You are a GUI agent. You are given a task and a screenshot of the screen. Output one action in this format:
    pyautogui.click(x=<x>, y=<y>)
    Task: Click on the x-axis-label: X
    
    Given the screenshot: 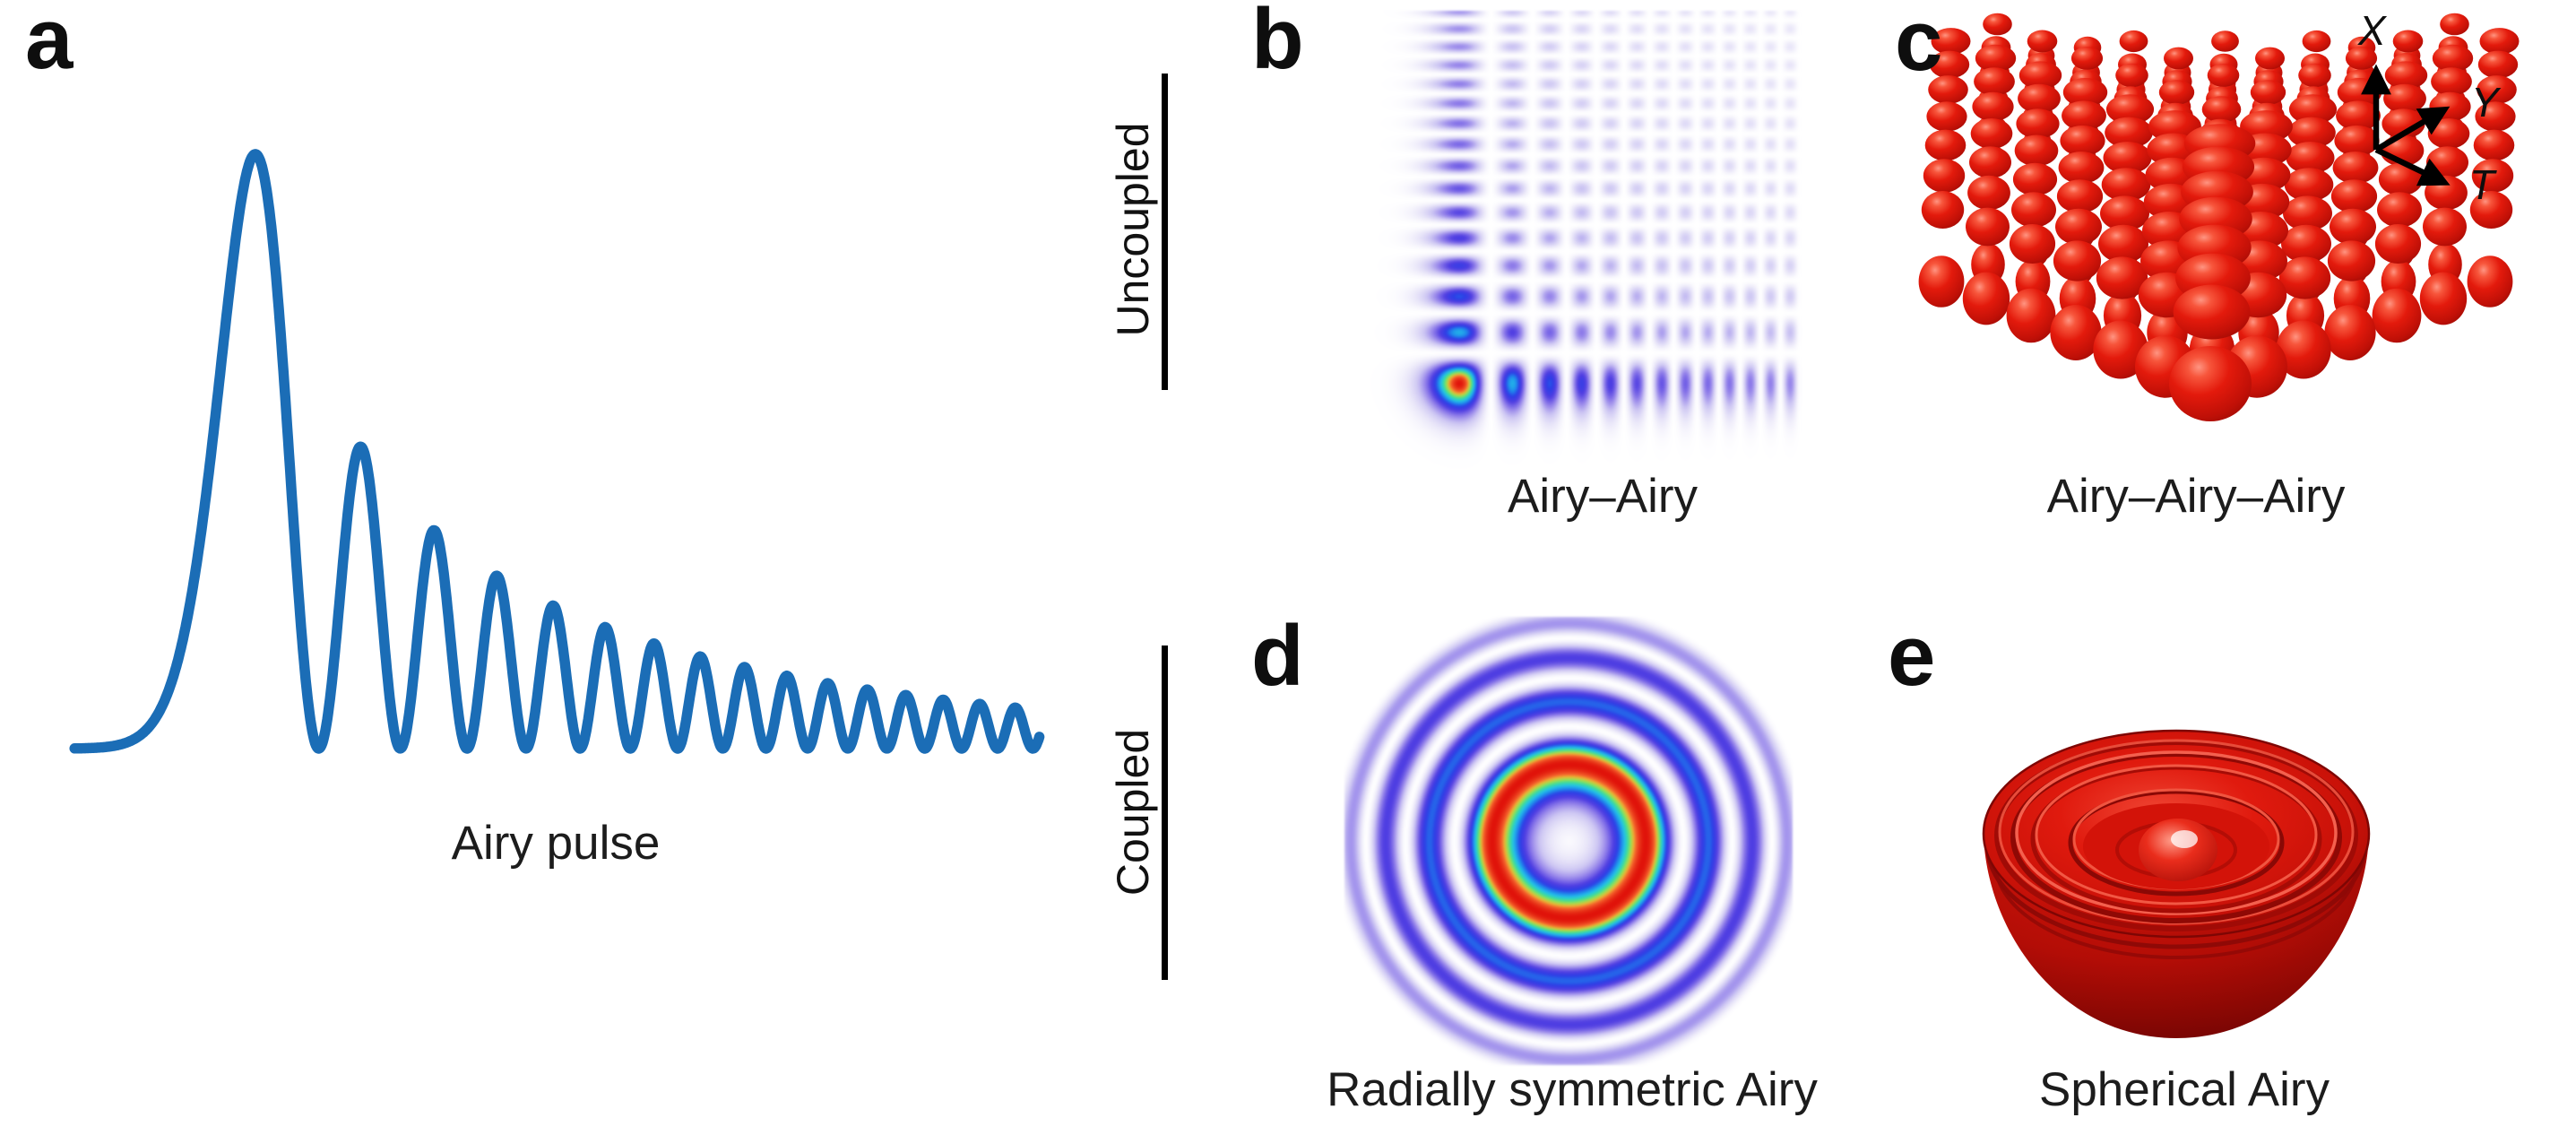 What is the action you would take?
    pyautogui.click(x=2372, y=30)
    